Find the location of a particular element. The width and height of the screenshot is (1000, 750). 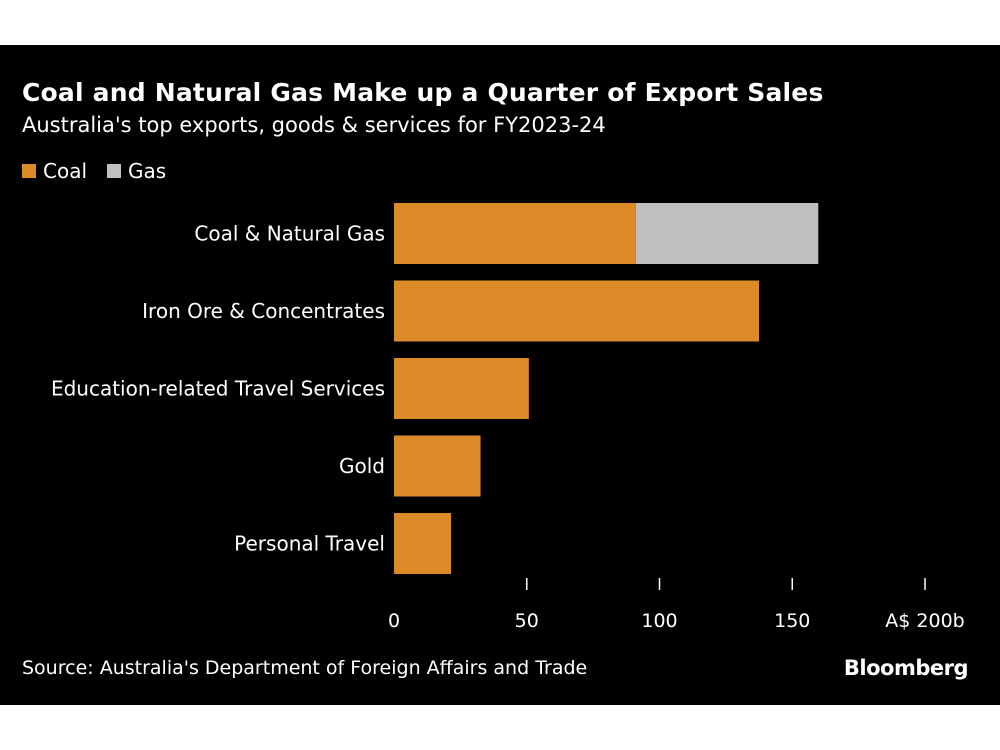

legend-label-gas: Gas is located at coordinates (147, 171).